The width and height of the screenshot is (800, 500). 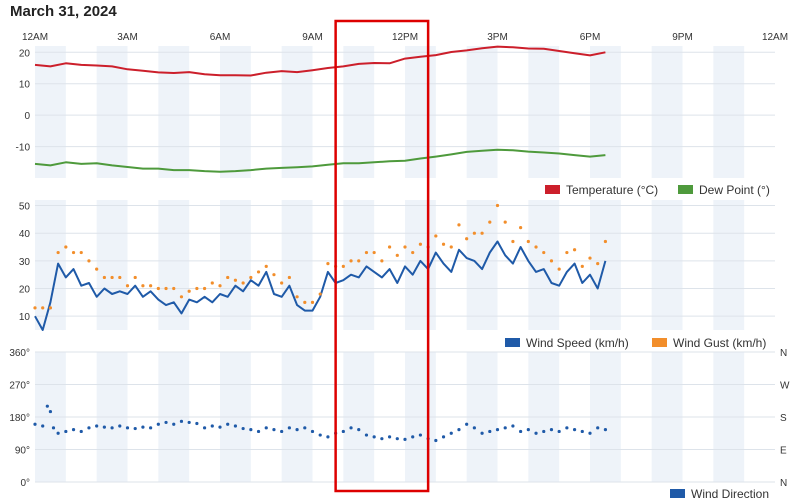 What do you see at coordinates (682, 37) in the screenshot?
I see `time-axis-label: 9PM` at bounding box center [682, 37].